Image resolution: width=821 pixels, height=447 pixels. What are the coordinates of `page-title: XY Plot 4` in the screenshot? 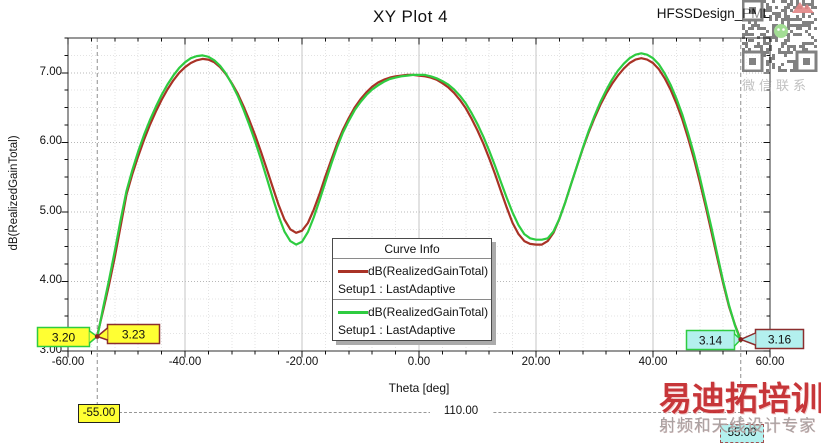 It's located at (410, 16).